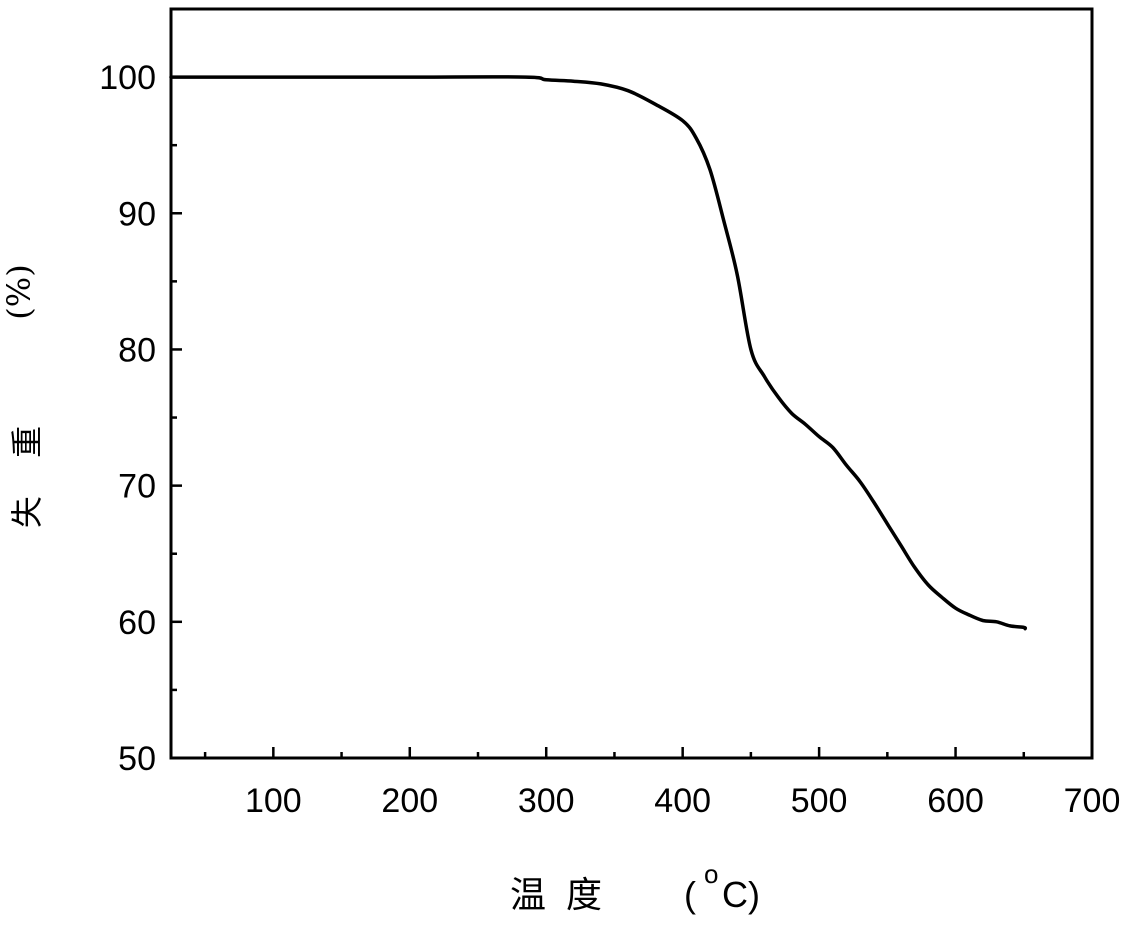  What do you see at coordinates (409, 801) in the screenshot?
I see `x-tick-label: 200` at bounding box center [409, 801].